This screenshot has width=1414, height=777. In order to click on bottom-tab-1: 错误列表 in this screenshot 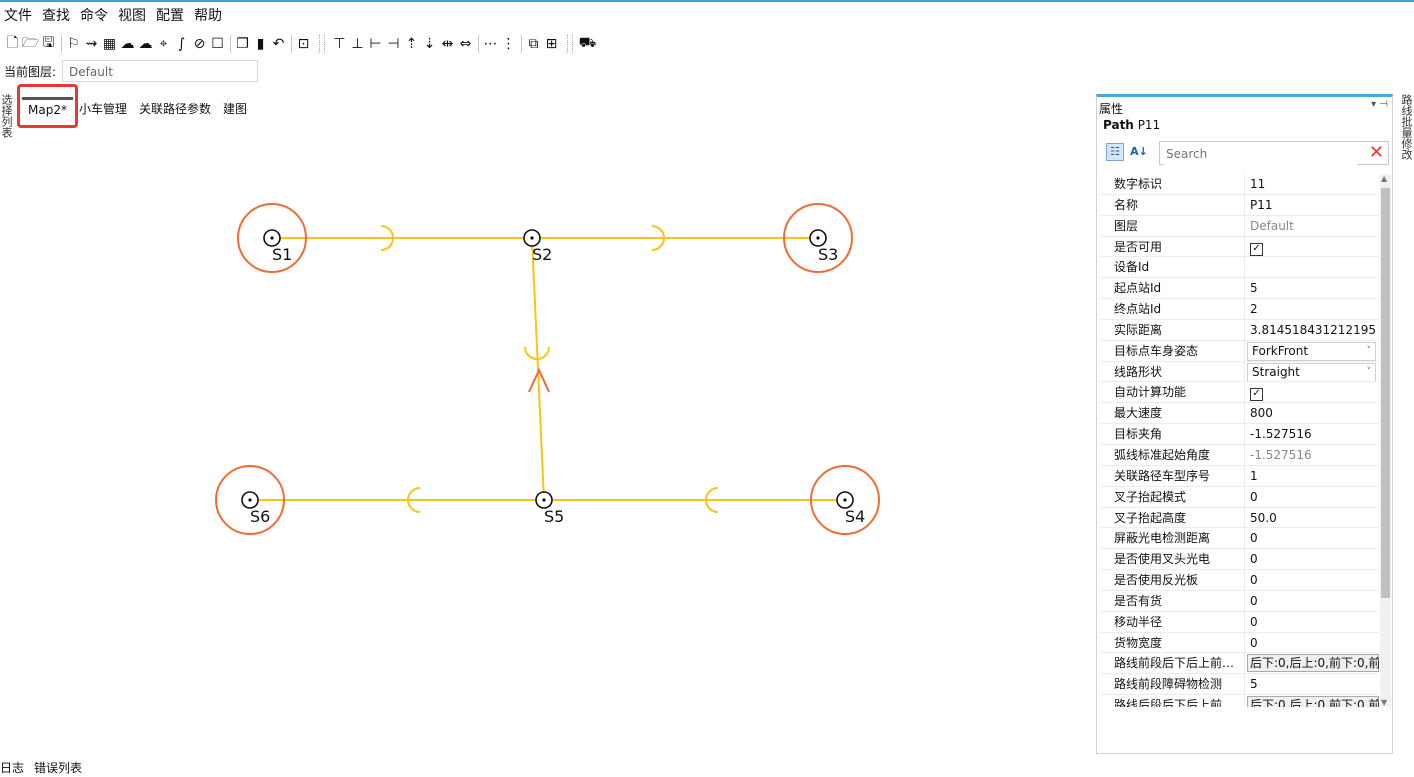, I will do `click(58, 768)`.